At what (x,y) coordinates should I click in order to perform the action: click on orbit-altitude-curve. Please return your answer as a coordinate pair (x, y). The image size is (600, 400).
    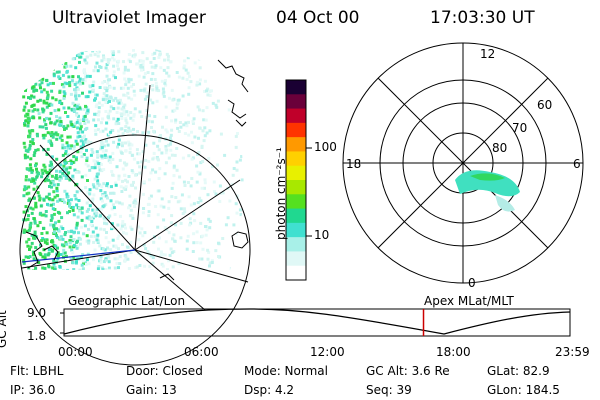
    Looking at the image, I should click on (317, 321).